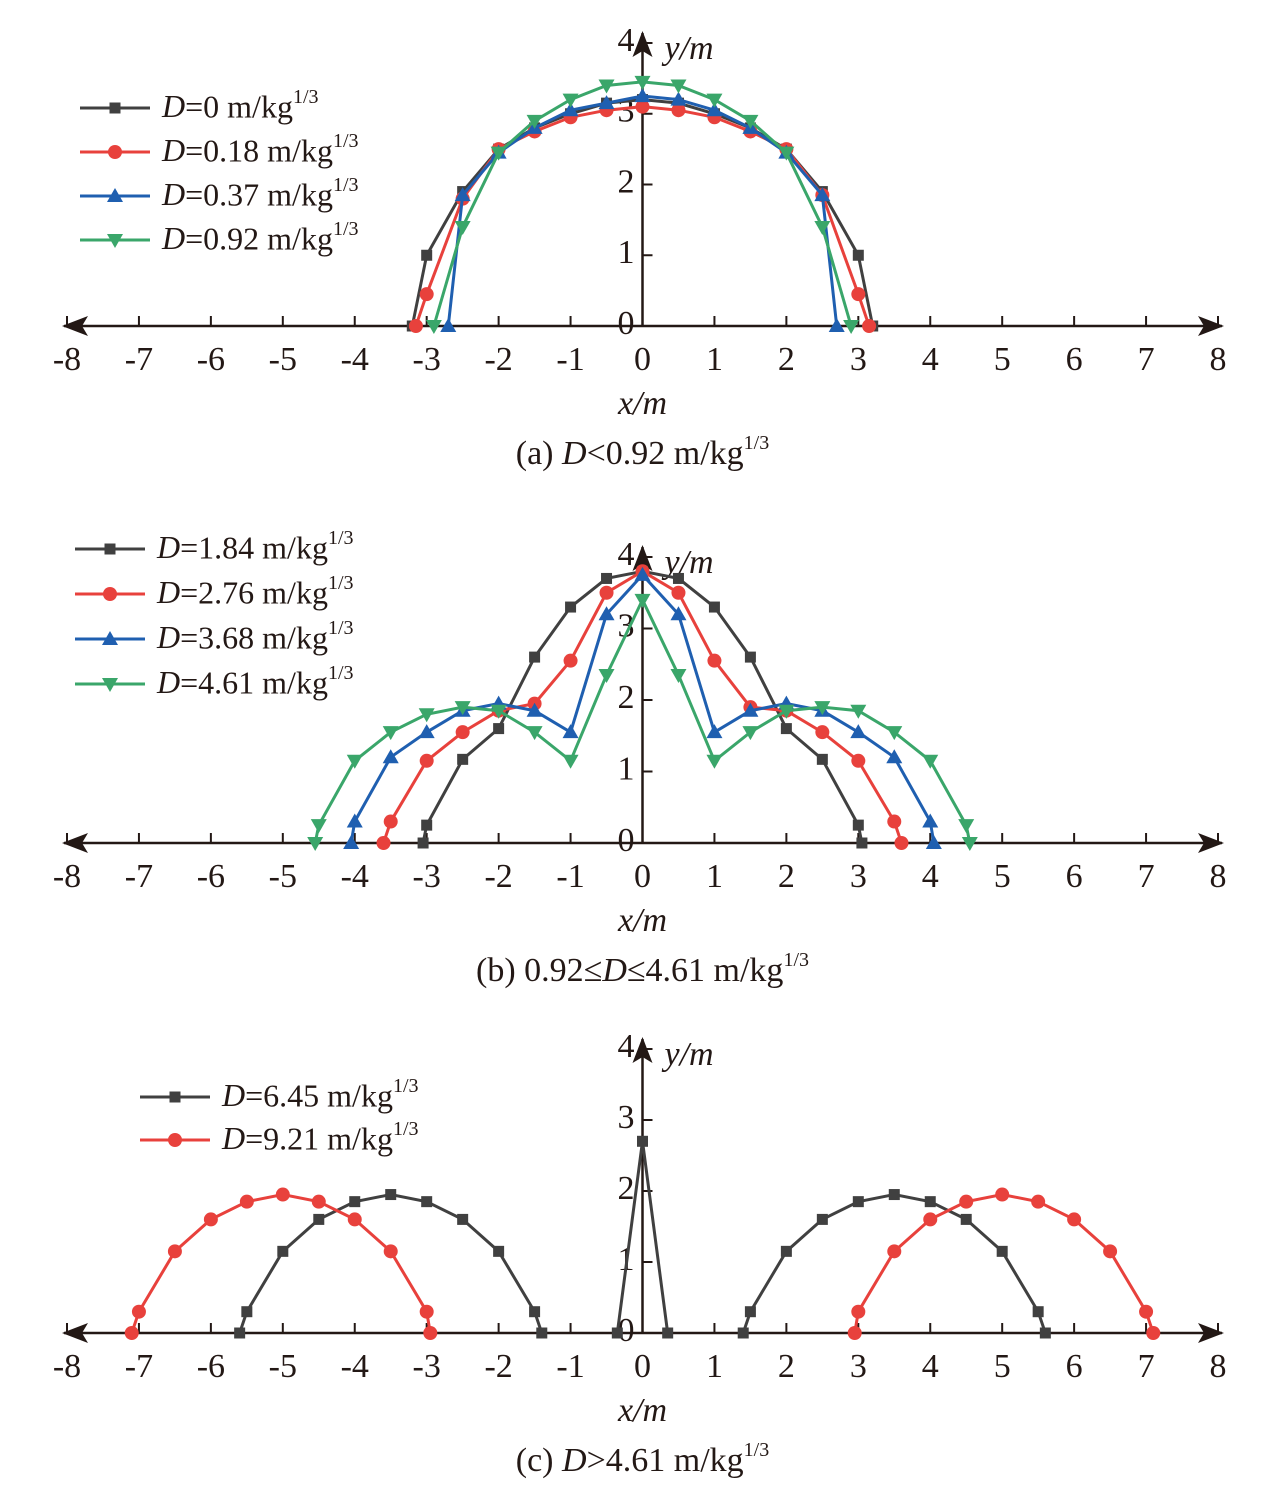 The width and height of the screenshot is (1276, 1494). What do you see at coordinates (930, 876) in the screenshot?
I see `x-tick-label: 4` at bounding box center [930, 876].